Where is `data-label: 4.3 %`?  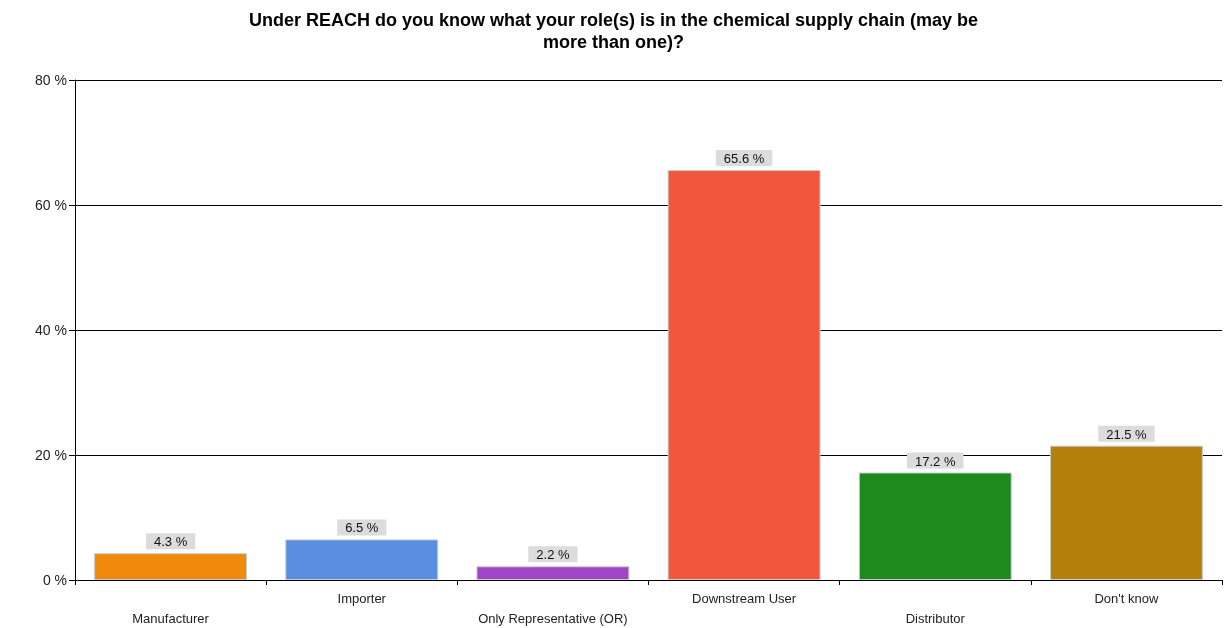
data-label: 4.3 % is located at coordinates (170, 542).